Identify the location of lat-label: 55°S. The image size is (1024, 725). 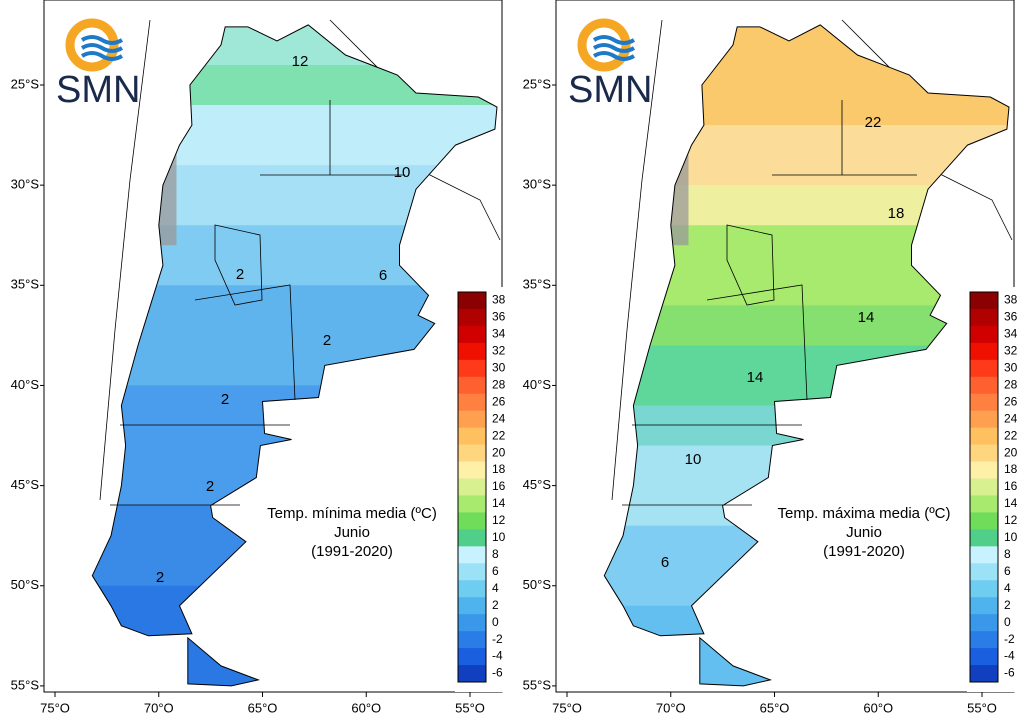
(25, 684).